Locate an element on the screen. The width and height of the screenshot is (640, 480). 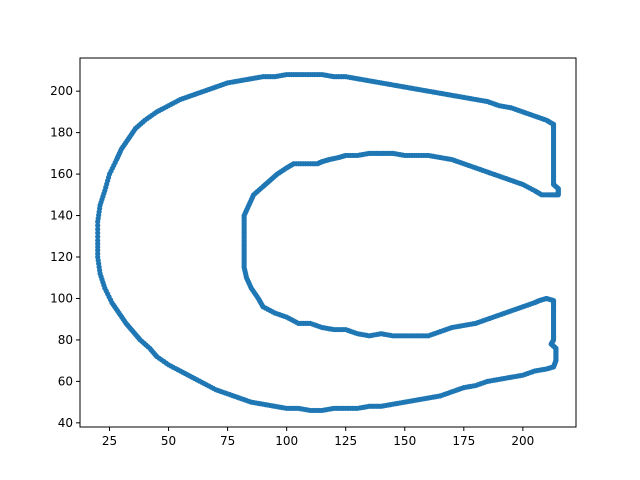
y-tick-label: 80 is located at coordinates (65, 340).